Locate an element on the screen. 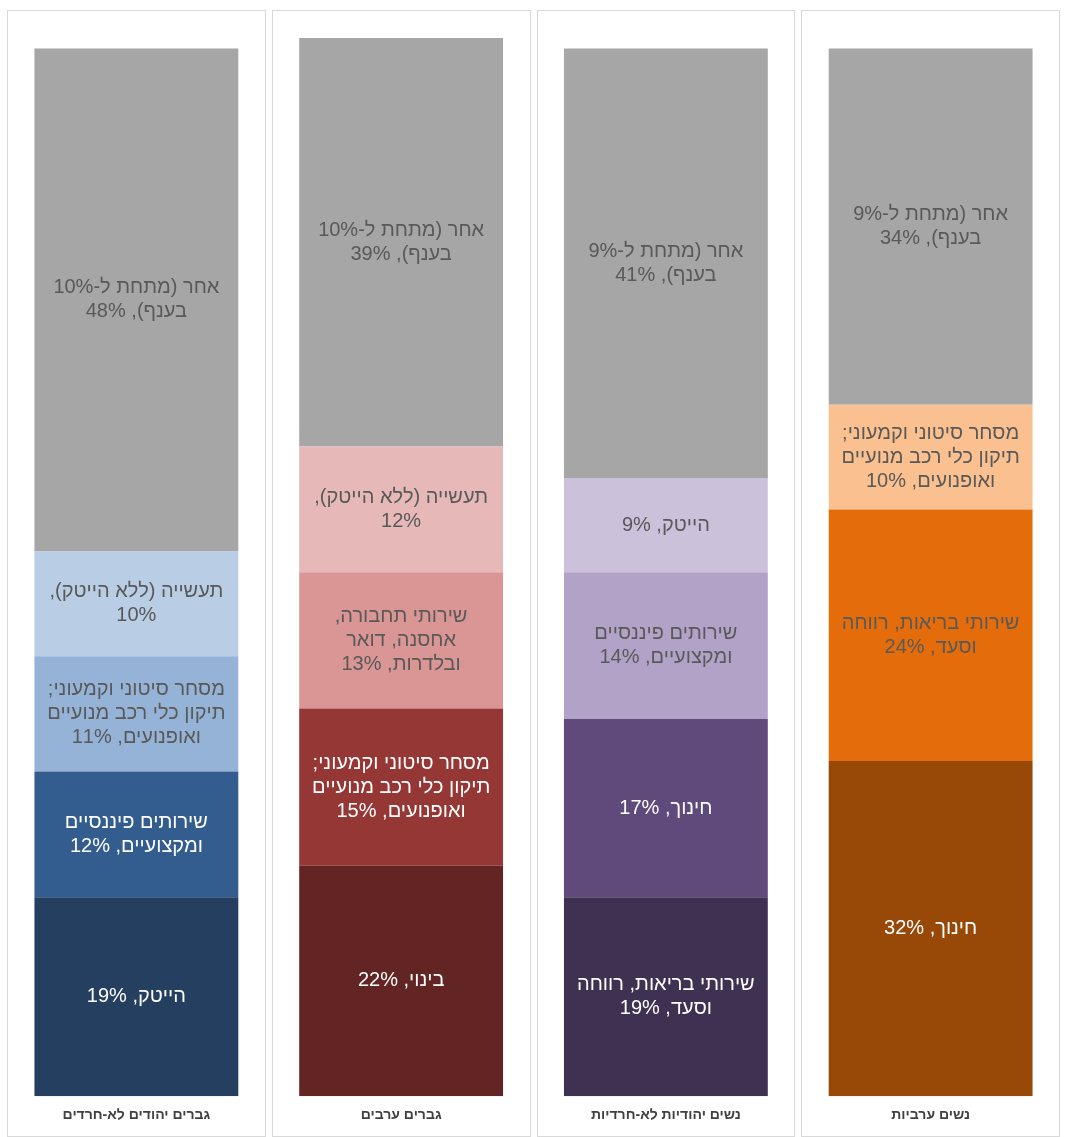  data-label: הייטק, 19% is located at coordinates (136, 995).